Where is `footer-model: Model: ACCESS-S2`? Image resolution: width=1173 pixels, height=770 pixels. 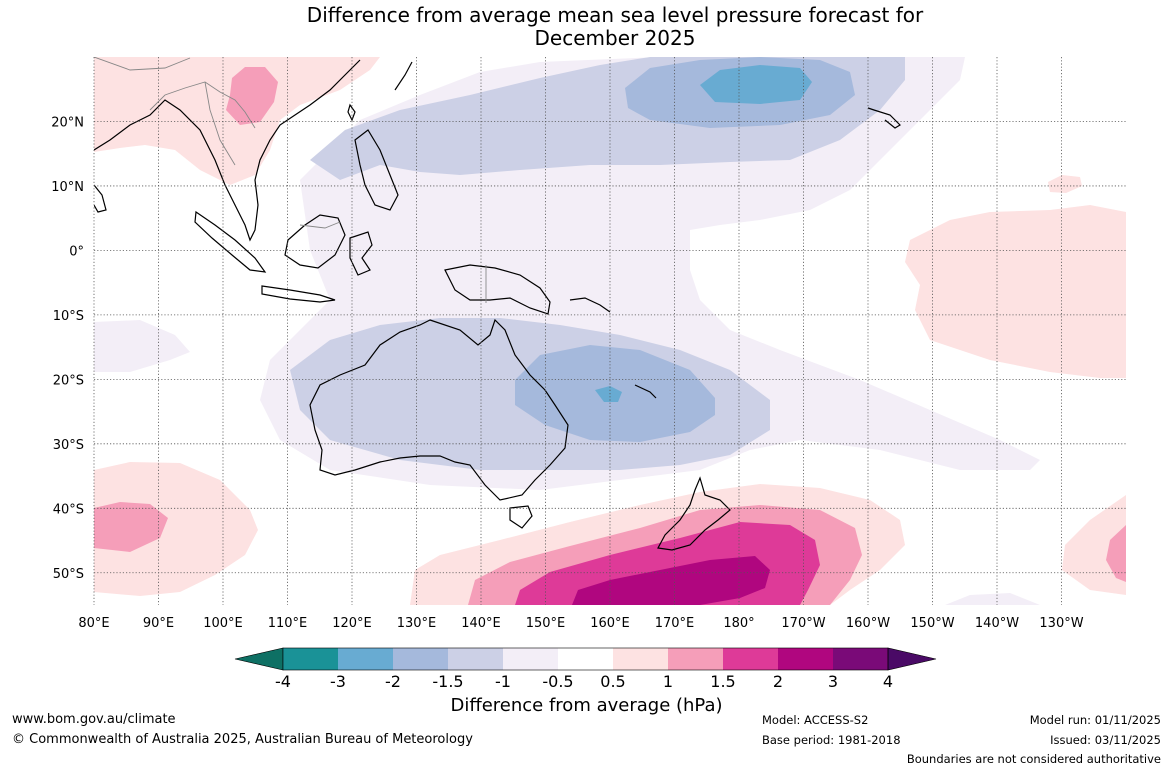
footer-model: Model: ACCESS-S2 is located at coordinates (815, 720).